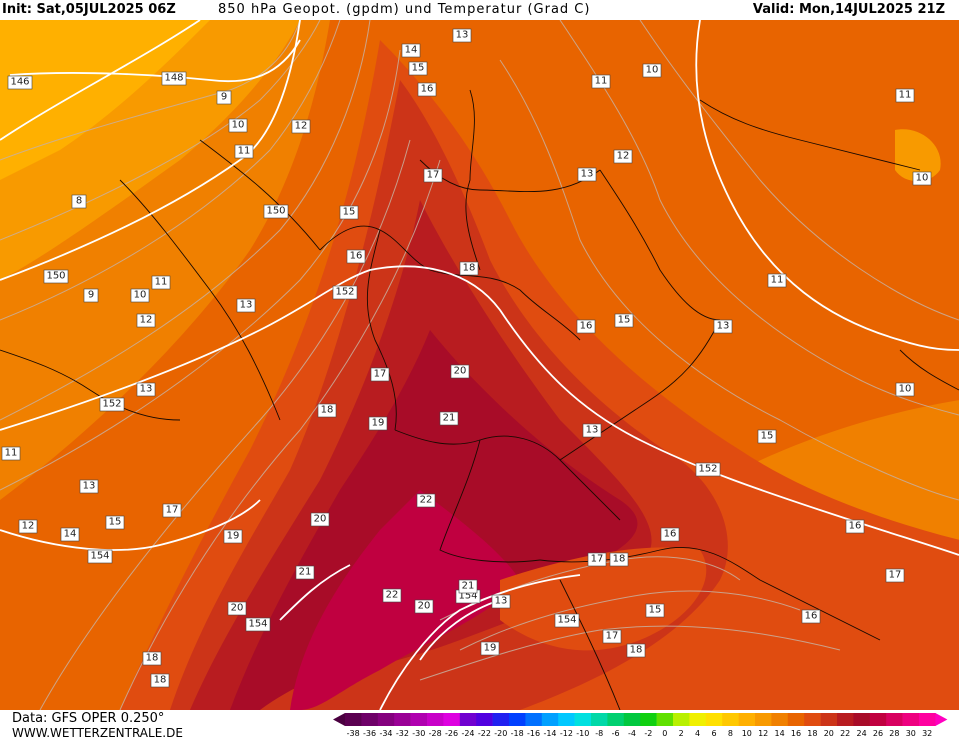  Describe the element at coordinates (632, 733) in the screenshot. I see `colorbar-tick-label: -4` at that location.